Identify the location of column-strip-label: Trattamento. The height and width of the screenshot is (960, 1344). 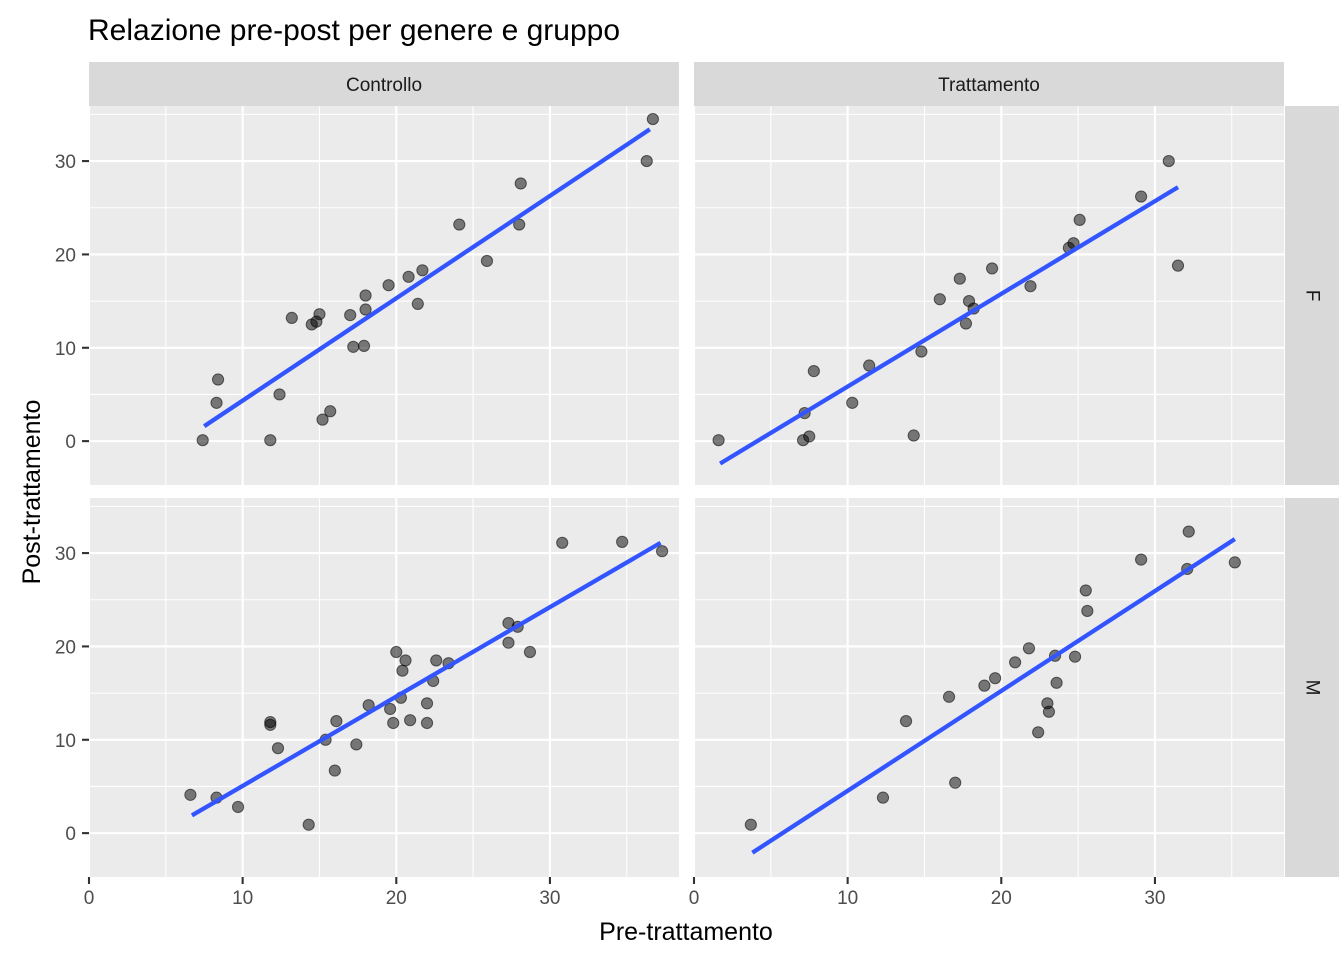
(989, 85).